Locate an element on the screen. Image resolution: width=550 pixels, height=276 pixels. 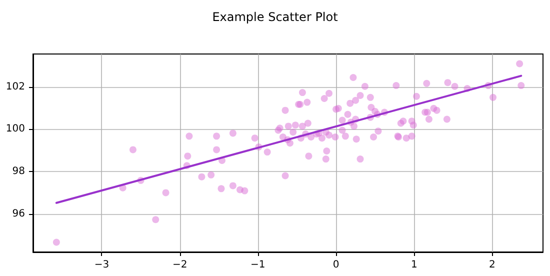
x-tick-label: 1 is located at coordinates (414, 265).